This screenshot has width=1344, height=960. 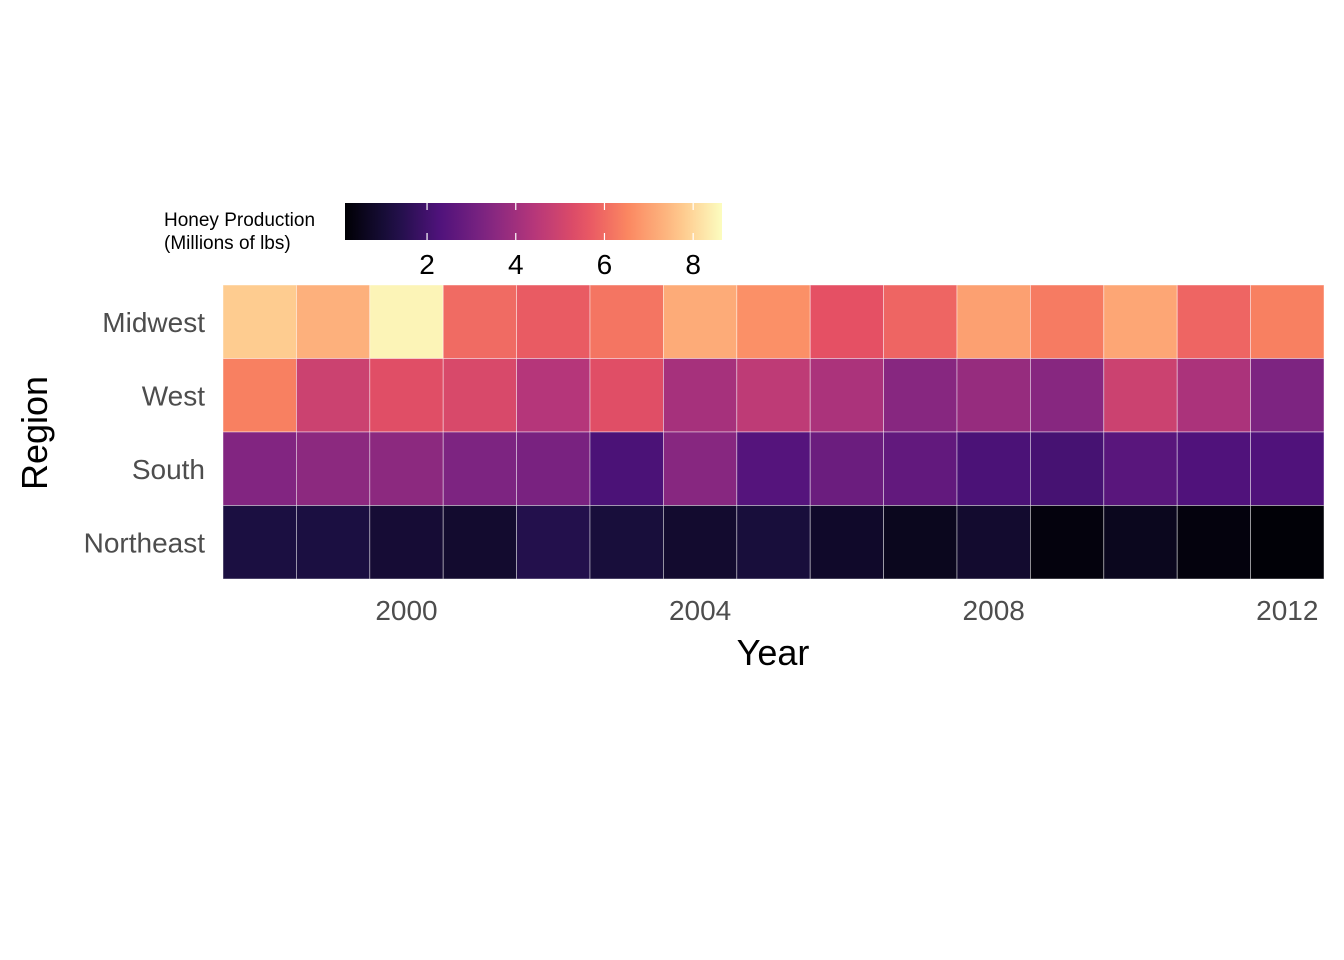 I want to click on legend-title-line-2: (Millions of lbs), so click(x=227, y=243).